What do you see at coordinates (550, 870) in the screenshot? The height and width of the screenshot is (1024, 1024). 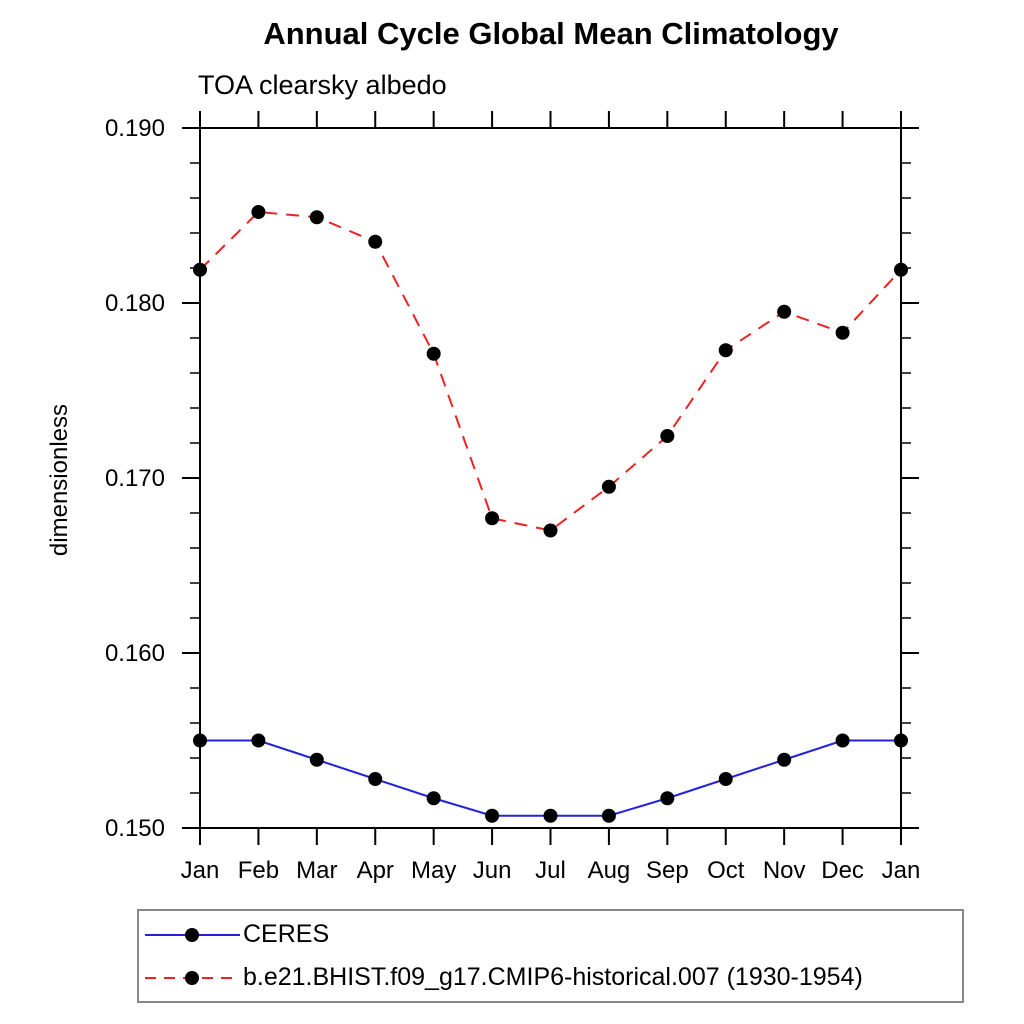 I see `svg-text: Jul` at bounding box center [550, 870].